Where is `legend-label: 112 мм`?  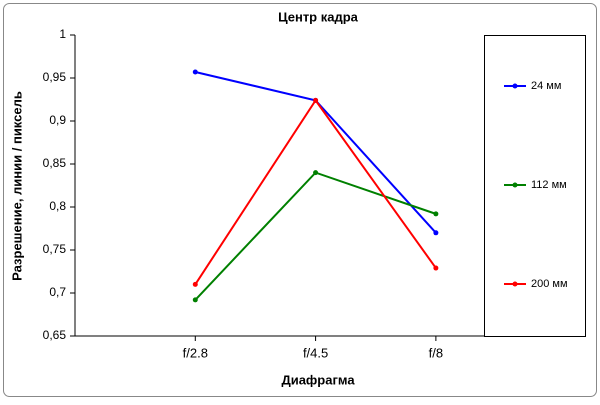
legend-label: 112 мм is located at coordinates (549, 185).